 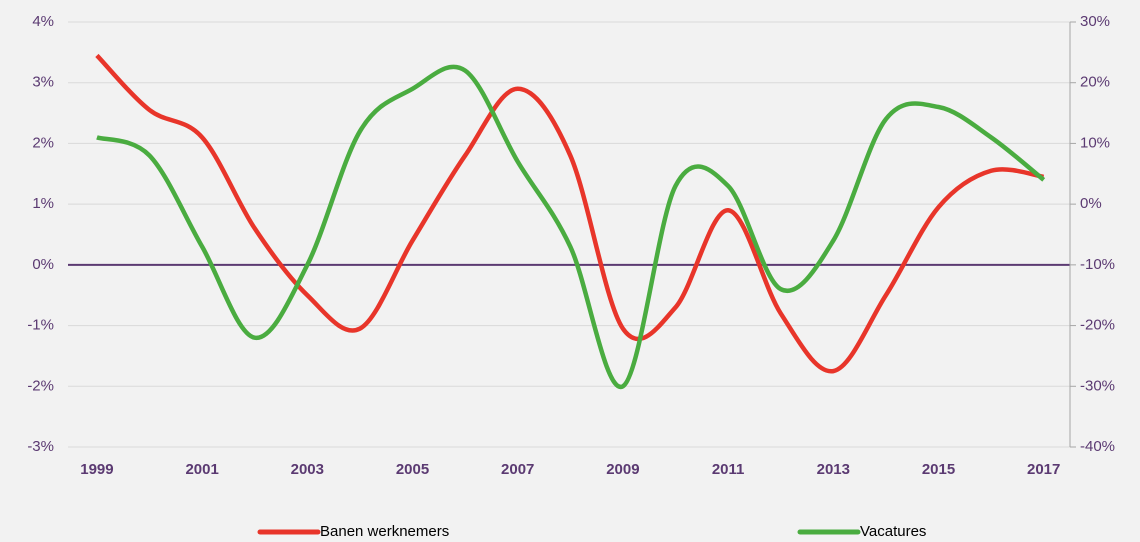 What do you see at coordinates (384, 531) in the screenshot?
I see `legend-label: Banen werknemers` at bounding box center [384, 531].